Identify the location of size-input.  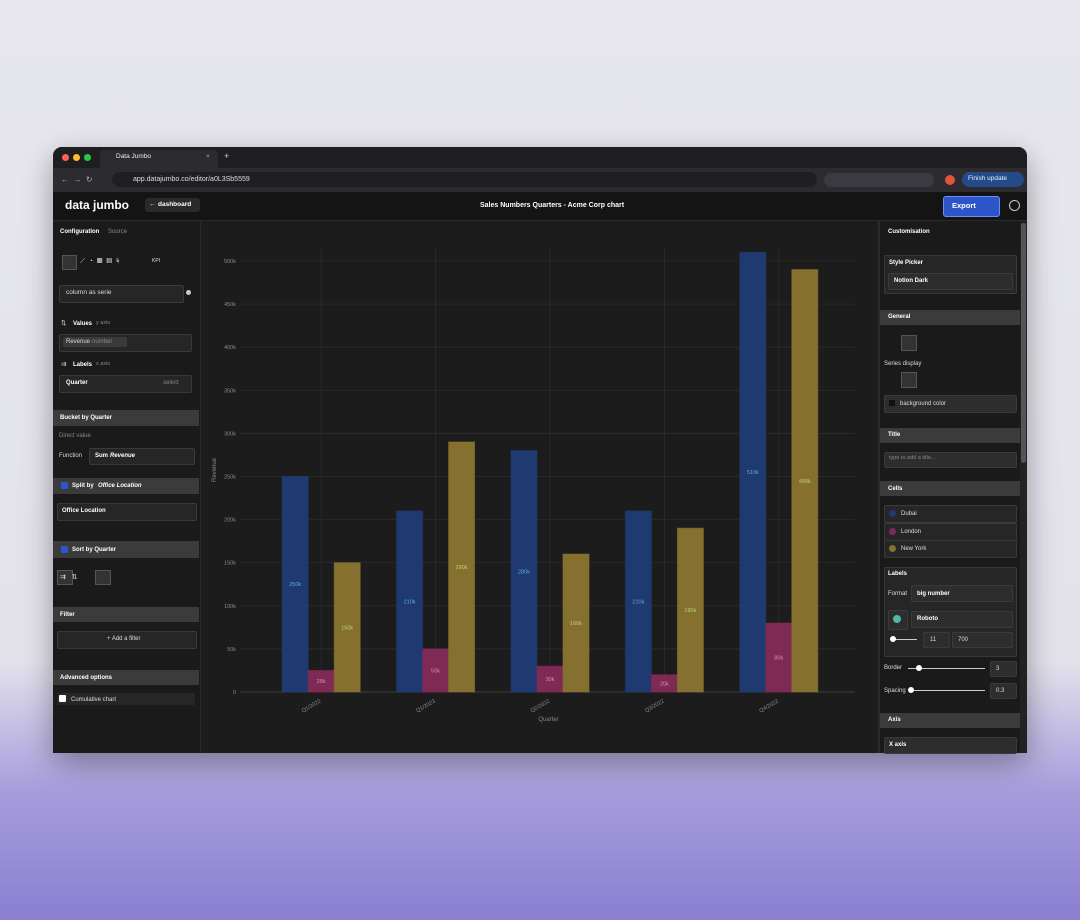
(936, 640).